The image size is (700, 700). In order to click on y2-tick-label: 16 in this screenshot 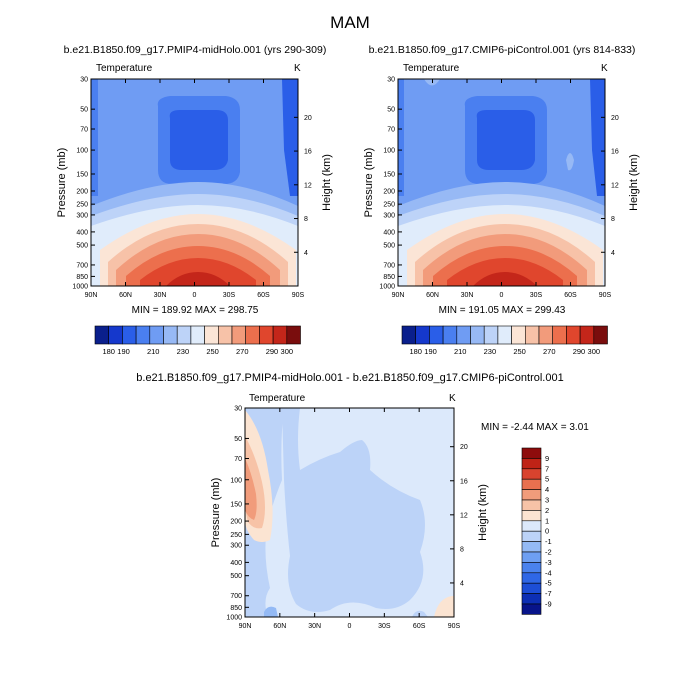, I will do `click(615, 152)`.